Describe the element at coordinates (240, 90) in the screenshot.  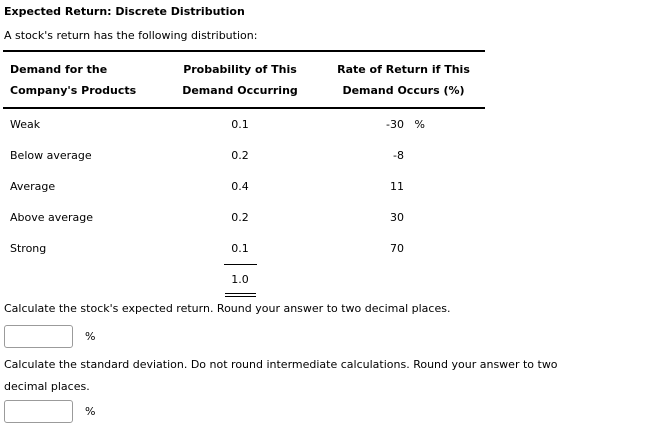
I see `col-header-probability-line2: Demand Occurring` at that location.